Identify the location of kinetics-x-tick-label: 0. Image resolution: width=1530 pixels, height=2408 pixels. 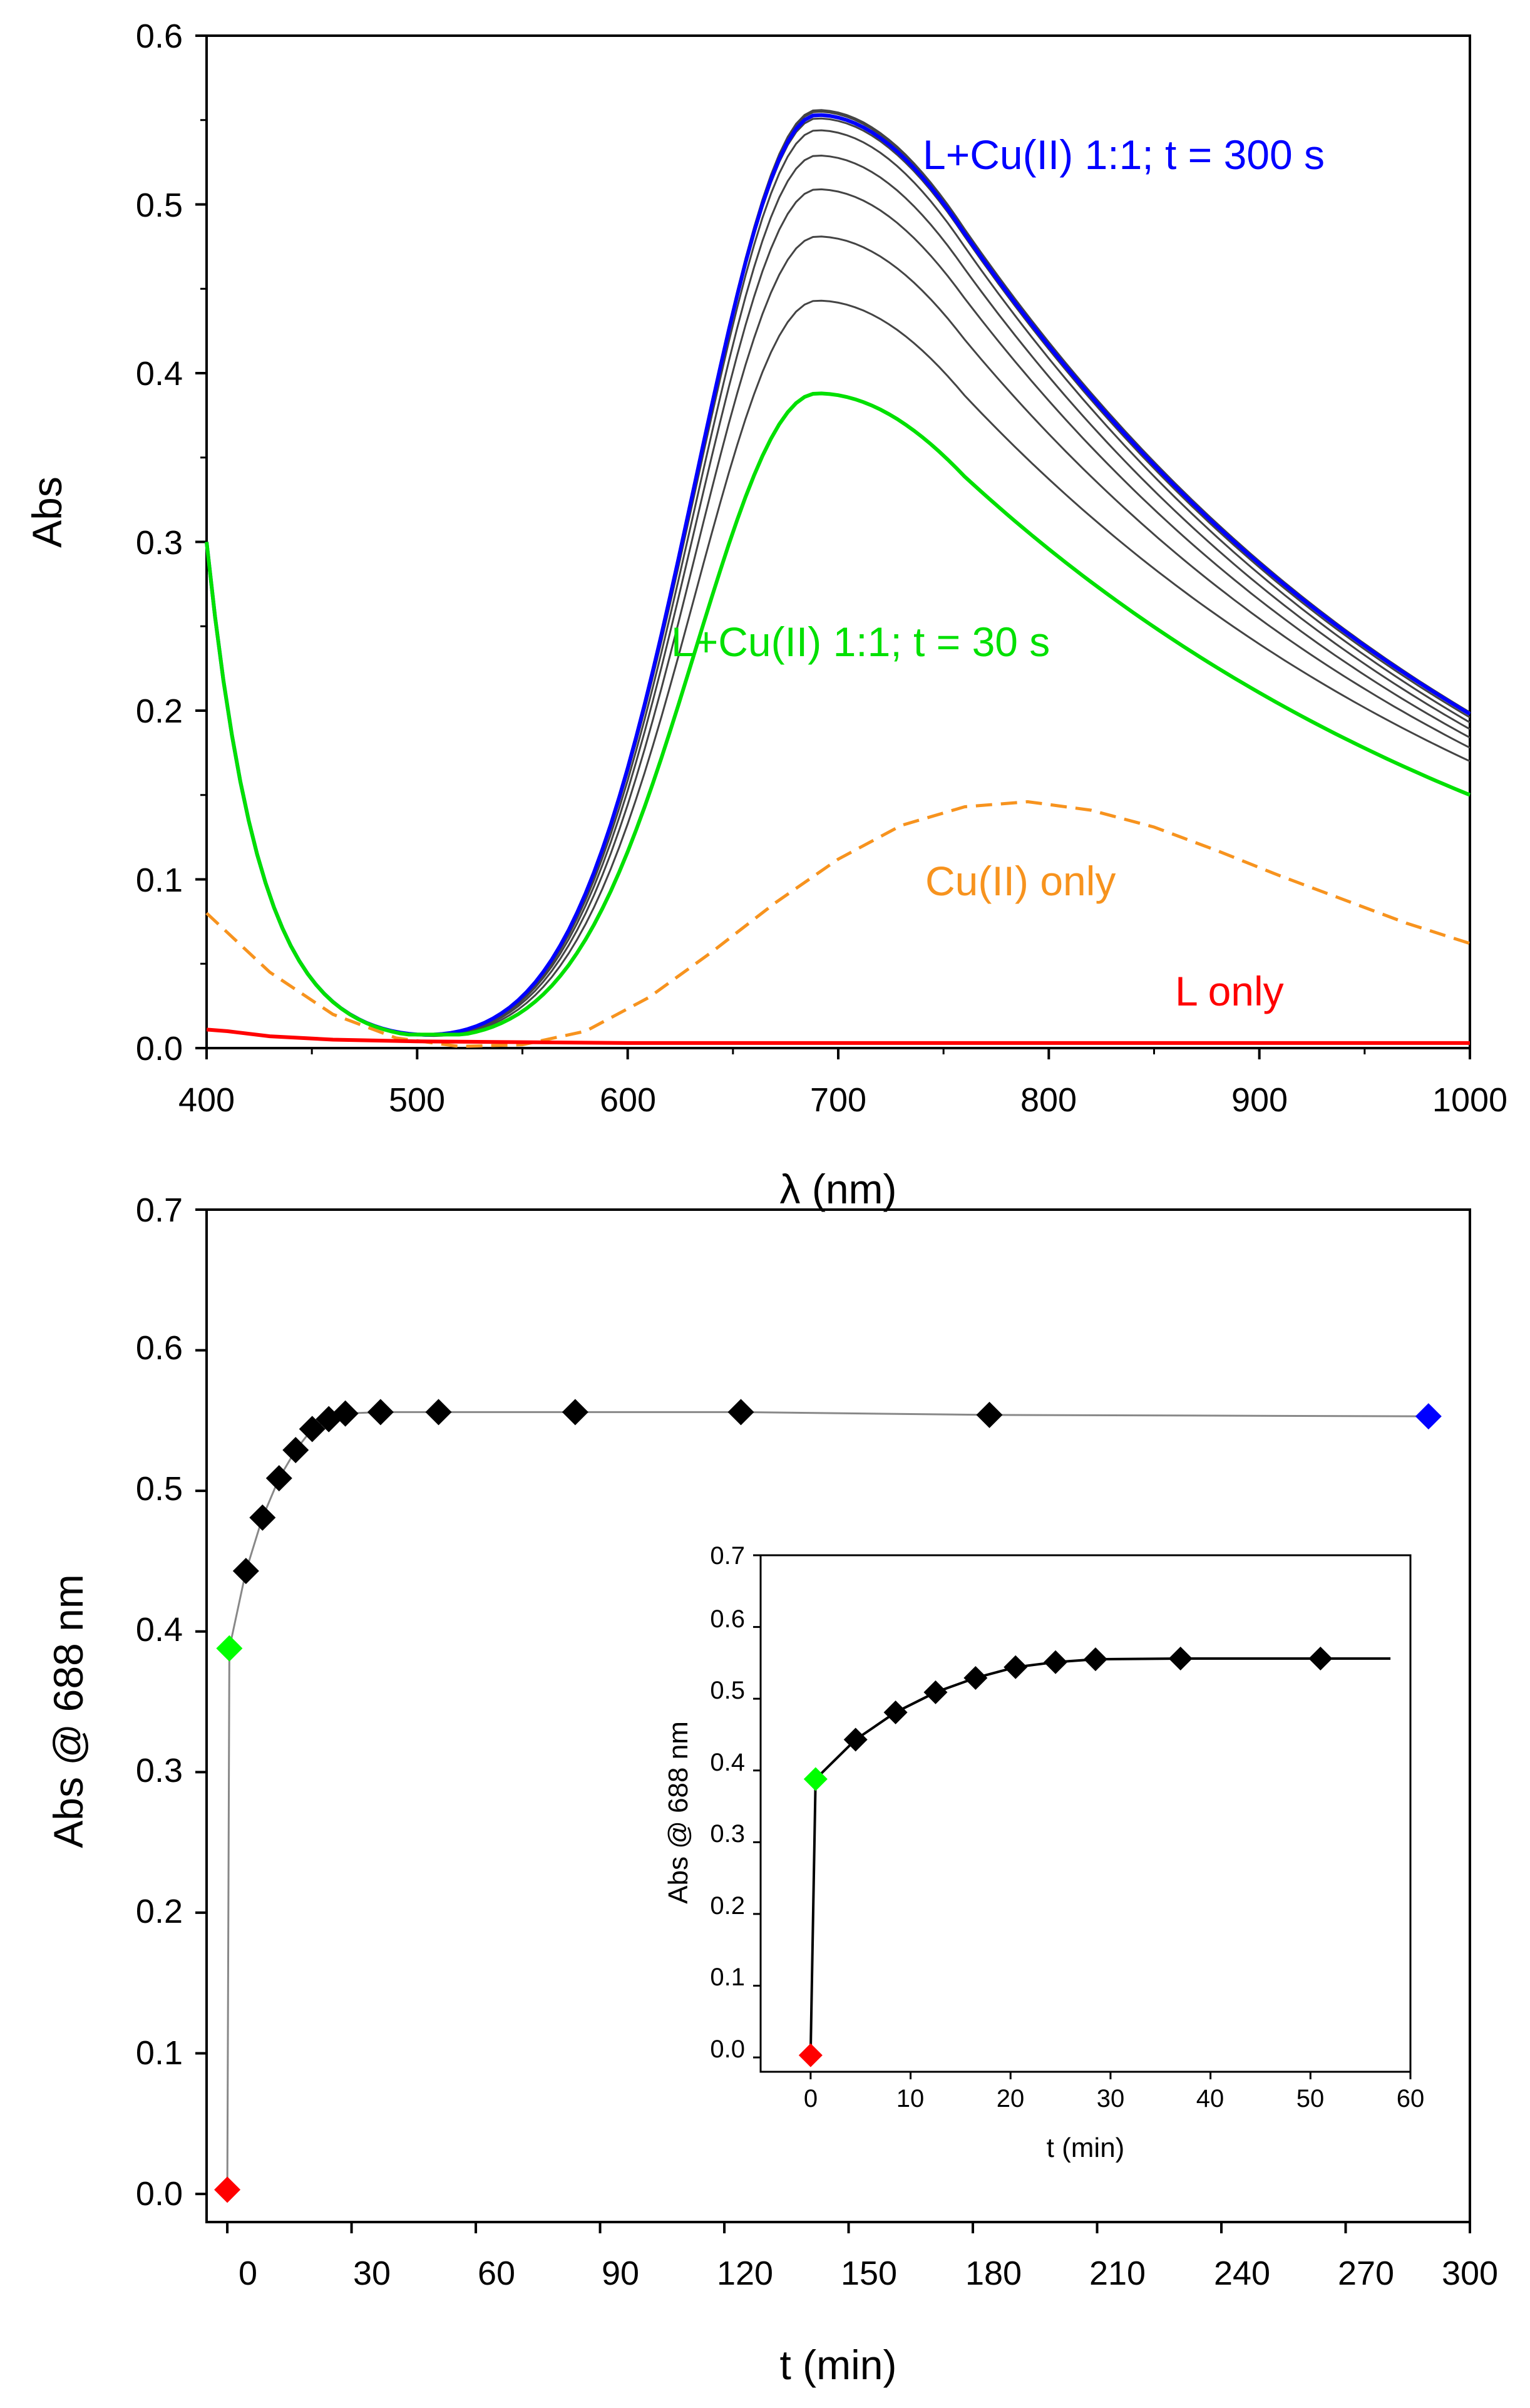
(248, 2273).